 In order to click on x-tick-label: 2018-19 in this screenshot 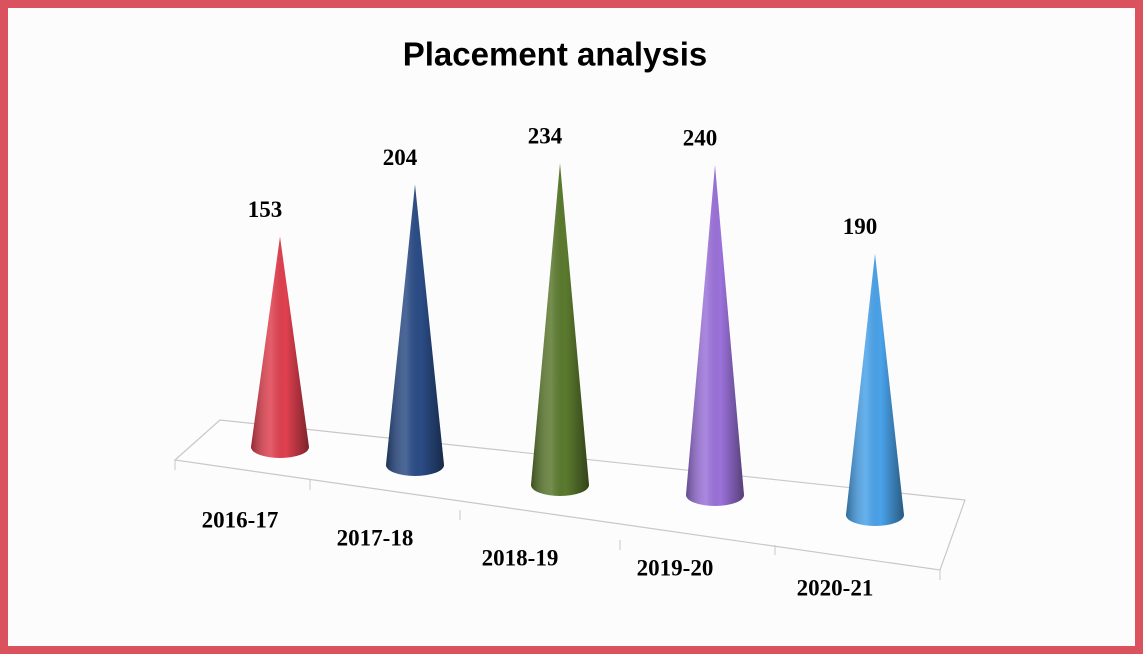, I will do `click(520, 557)`.